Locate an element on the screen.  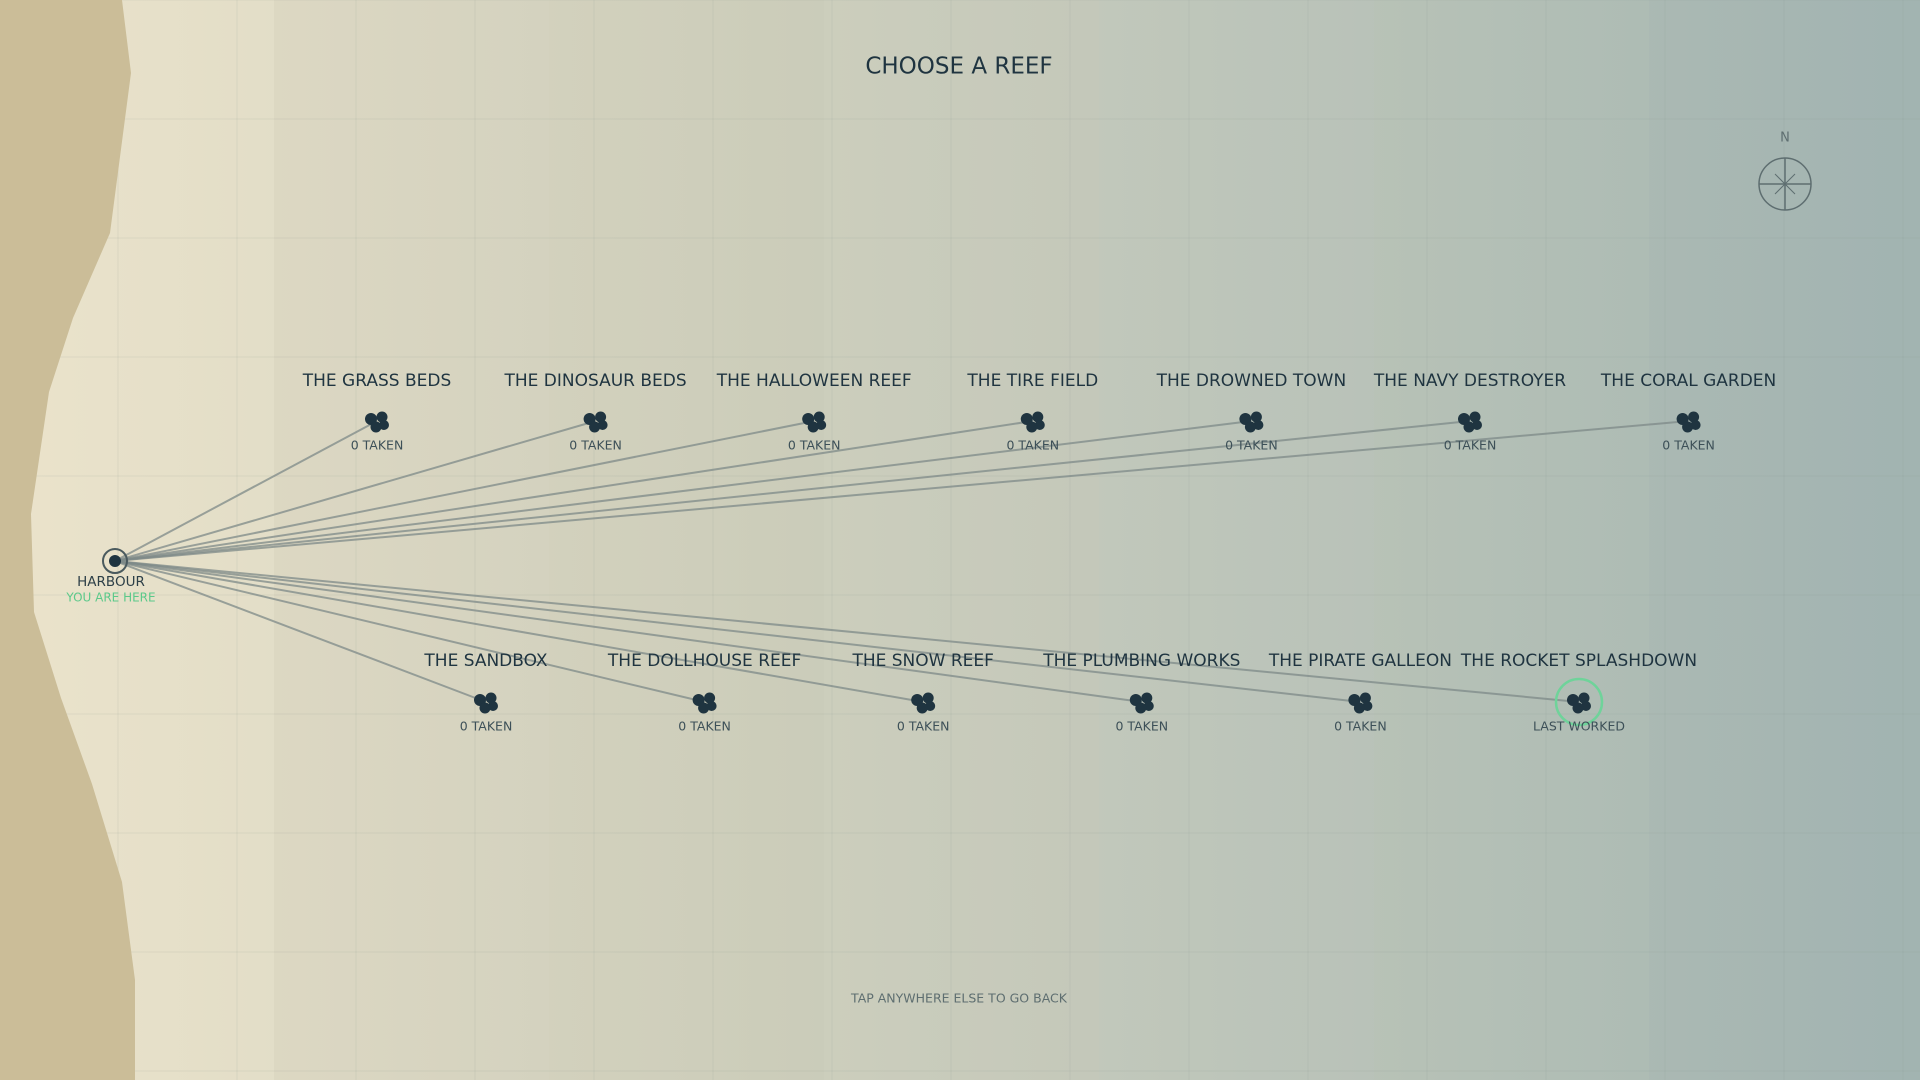
reef: THE CORAL GARDEN 0 TAKEN is located at coordinates (1688, 412).